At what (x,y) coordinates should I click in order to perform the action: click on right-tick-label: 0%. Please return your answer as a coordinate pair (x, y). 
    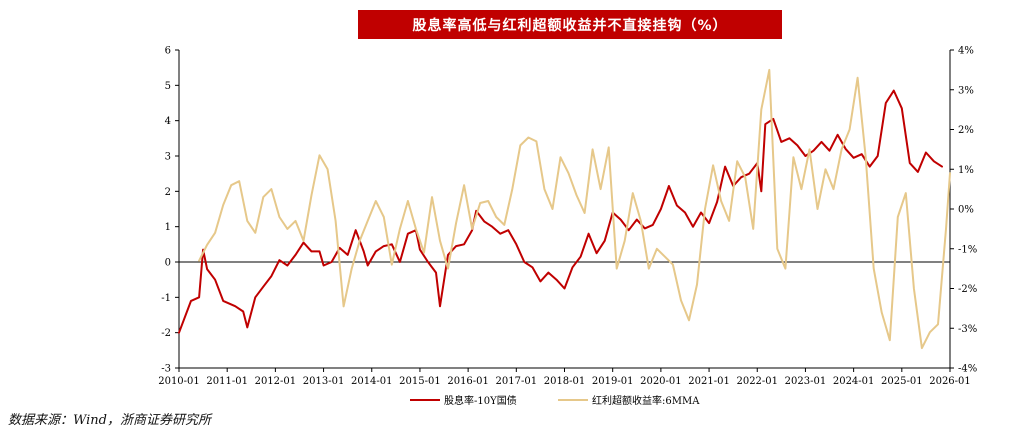
    Looking at the image, I should click on (966, 210).